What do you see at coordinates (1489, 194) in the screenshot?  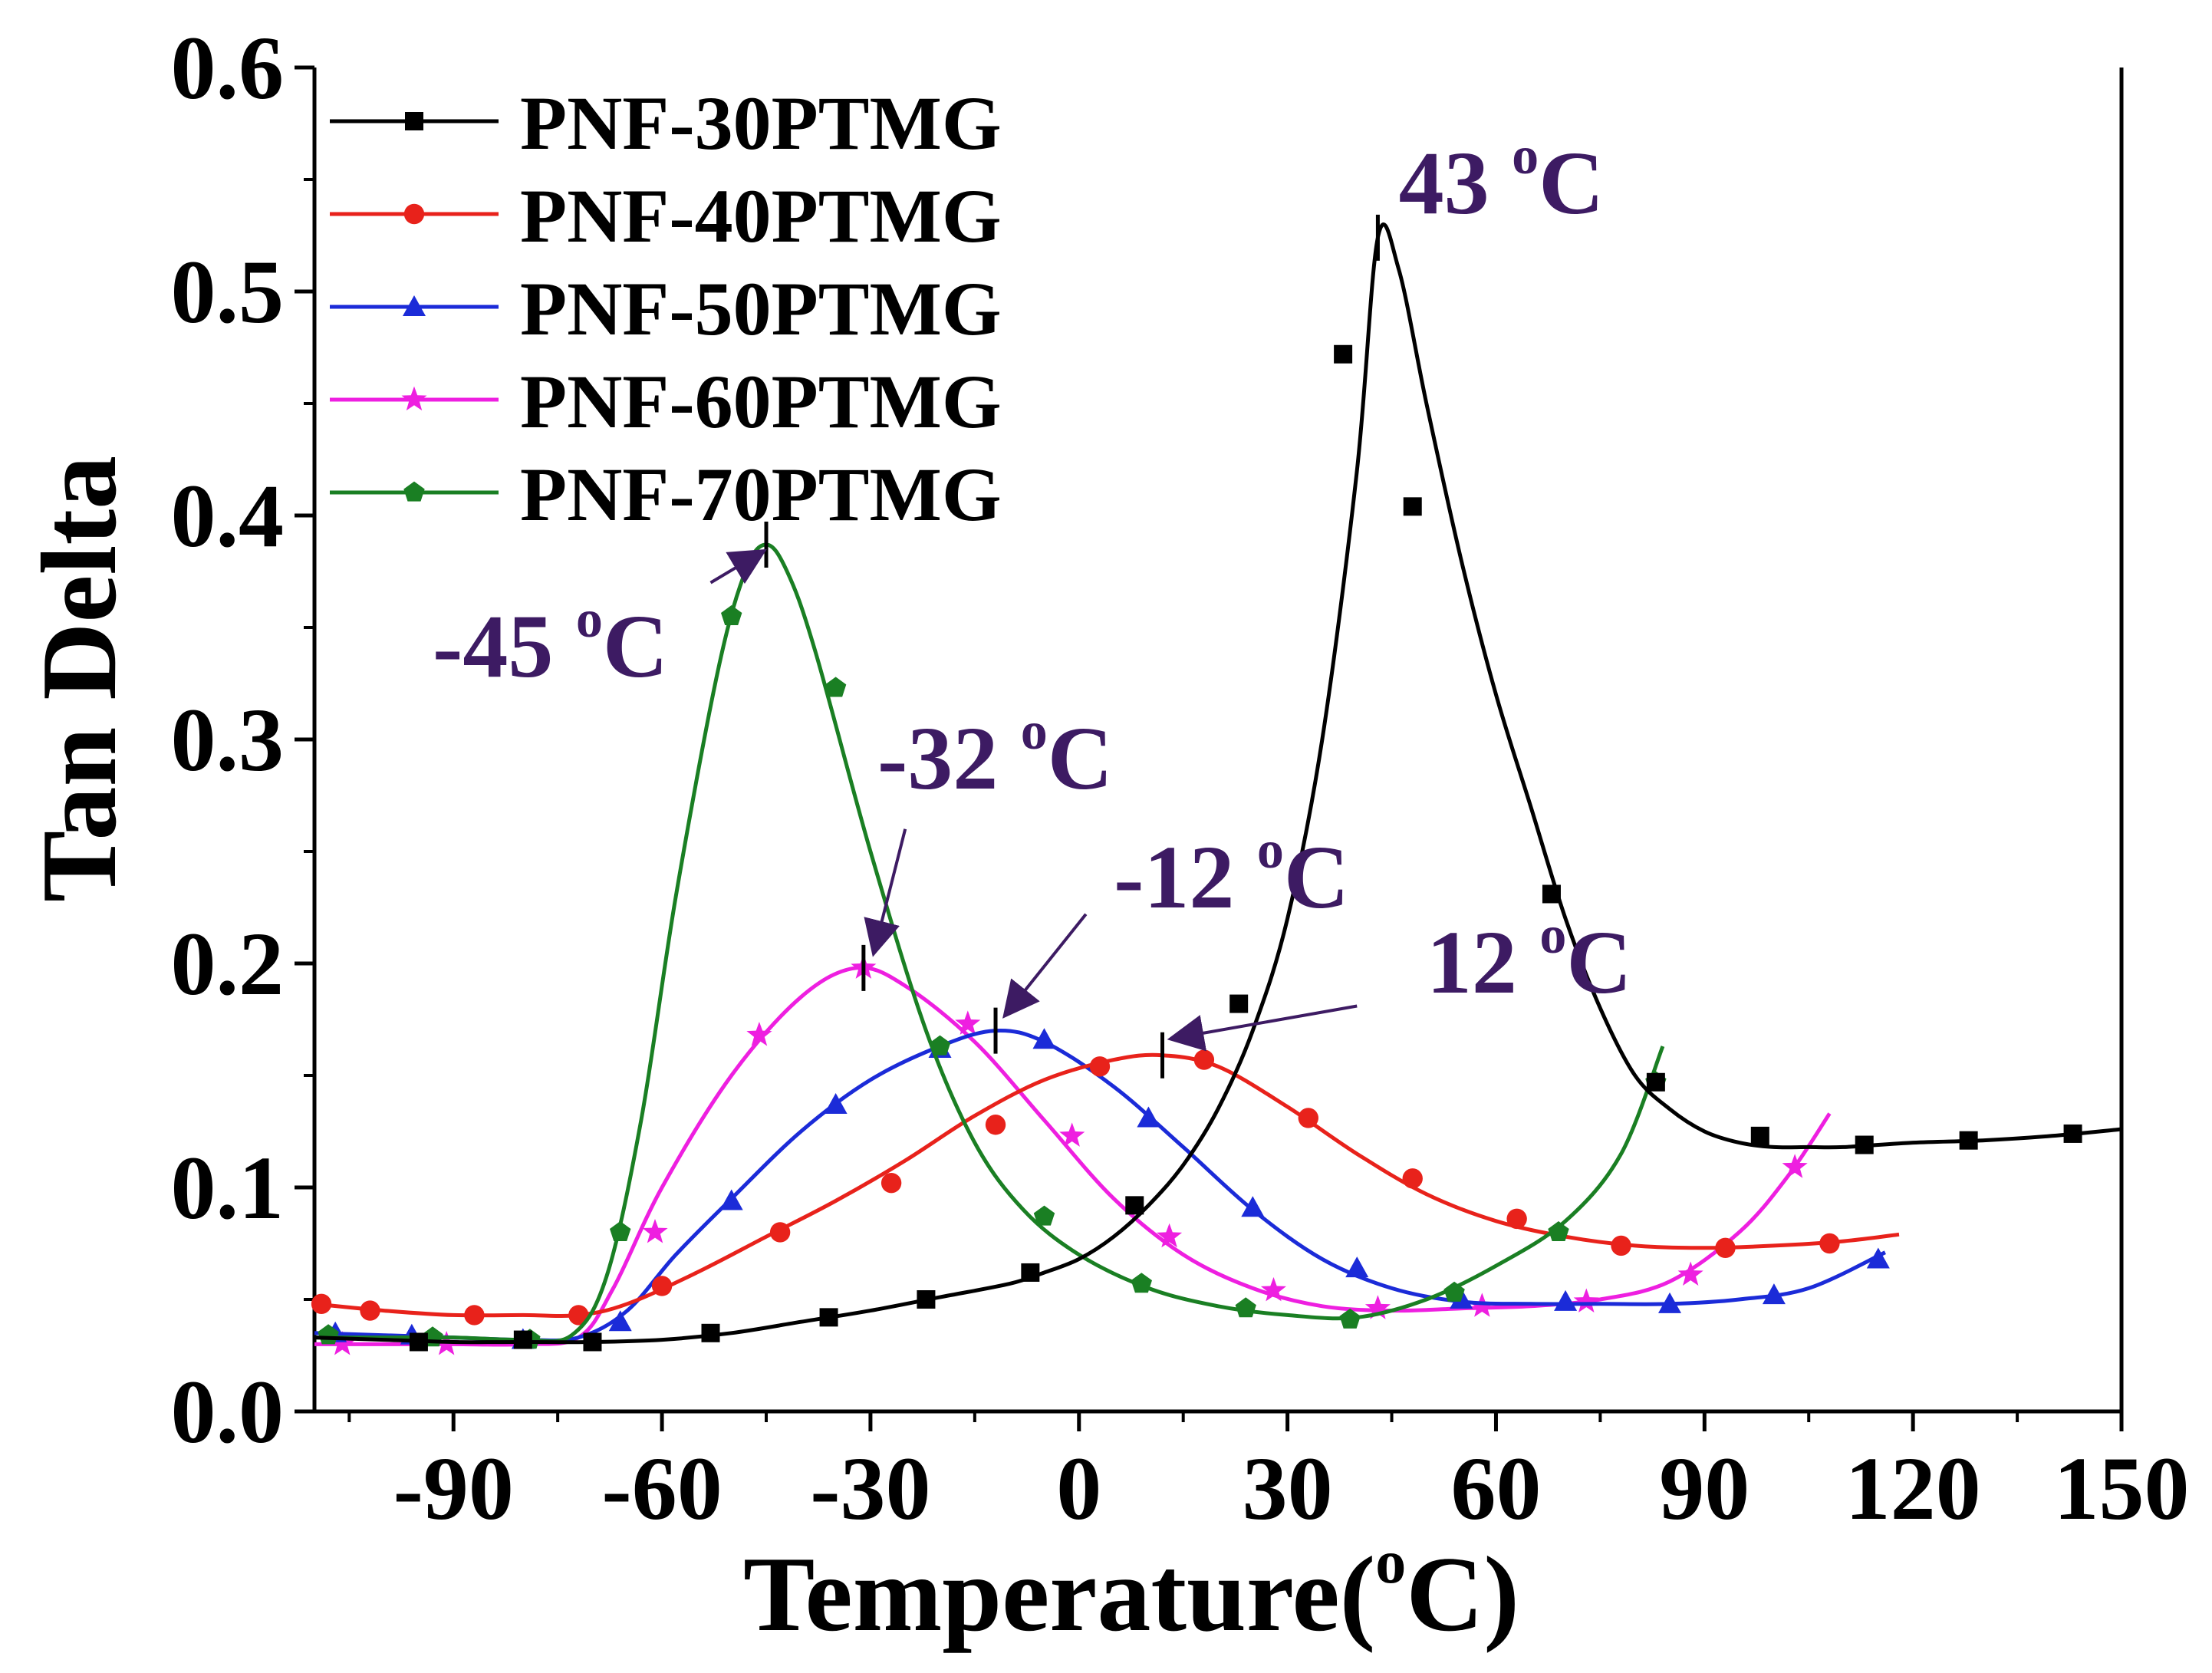 I see `annotation-peak-1: 43 oC` at bounding box center [1489, 194].